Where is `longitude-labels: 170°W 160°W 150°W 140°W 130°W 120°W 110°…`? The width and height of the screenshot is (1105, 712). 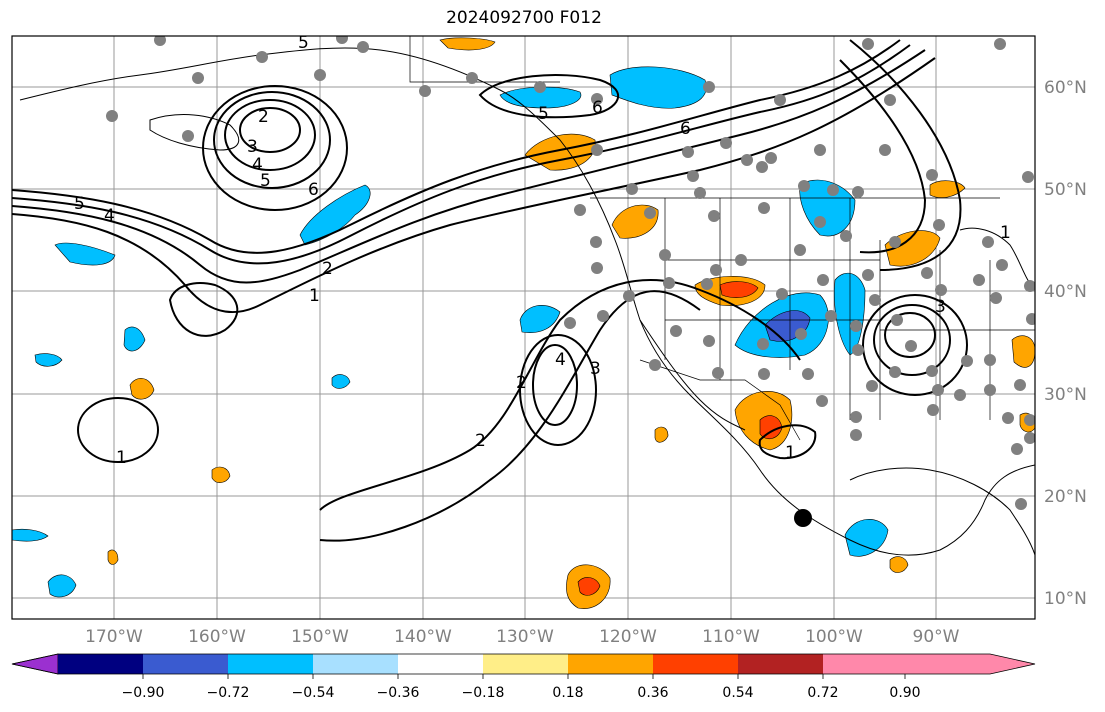
longitude-labels: 170°W 160°W 150°W 140°W 130°W 120°W 110°… is located at coordinates (522, 637).